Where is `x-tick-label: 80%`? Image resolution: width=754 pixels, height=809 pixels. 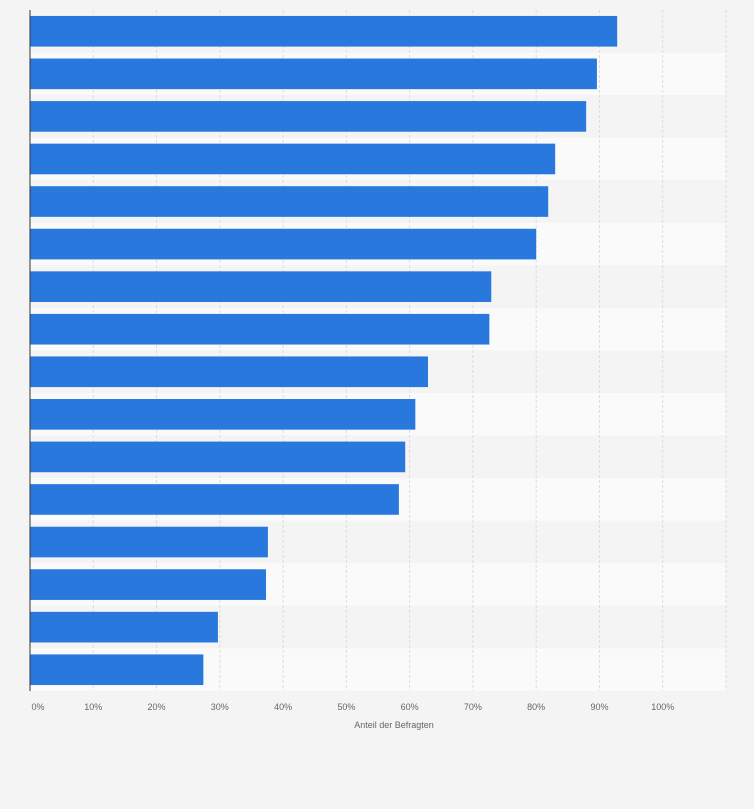 x-tick-label: 80% is located at coordinates (536, 707).